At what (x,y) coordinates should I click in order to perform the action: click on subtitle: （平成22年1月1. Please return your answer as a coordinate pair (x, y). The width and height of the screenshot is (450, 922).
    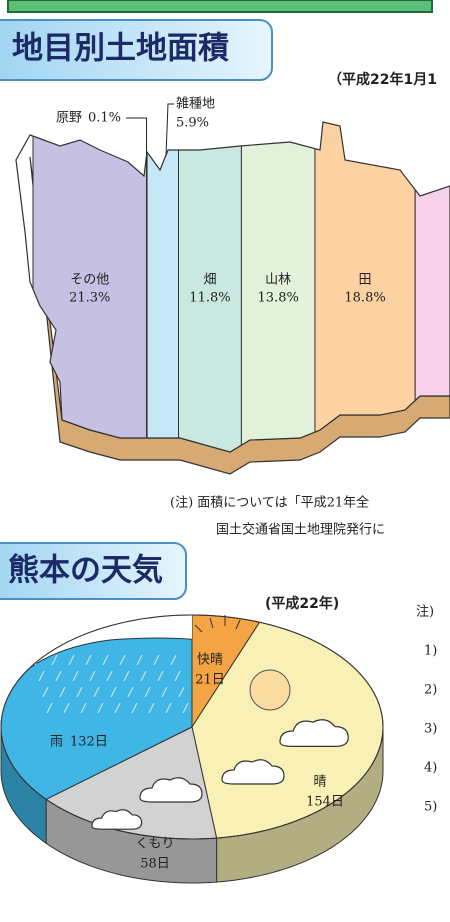
    Looking at the image, I should click on (382, 79).